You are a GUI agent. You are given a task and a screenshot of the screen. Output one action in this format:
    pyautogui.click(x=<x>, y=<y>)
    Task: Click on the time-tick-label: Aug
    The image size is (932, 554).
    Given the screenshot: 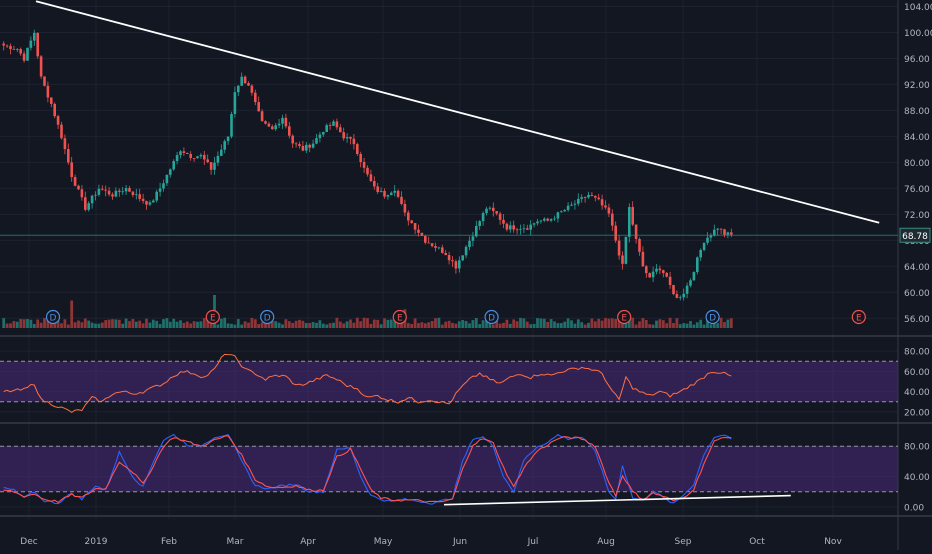 What is the action you would take?
    pyautogui.click(x=606, y=542)
    